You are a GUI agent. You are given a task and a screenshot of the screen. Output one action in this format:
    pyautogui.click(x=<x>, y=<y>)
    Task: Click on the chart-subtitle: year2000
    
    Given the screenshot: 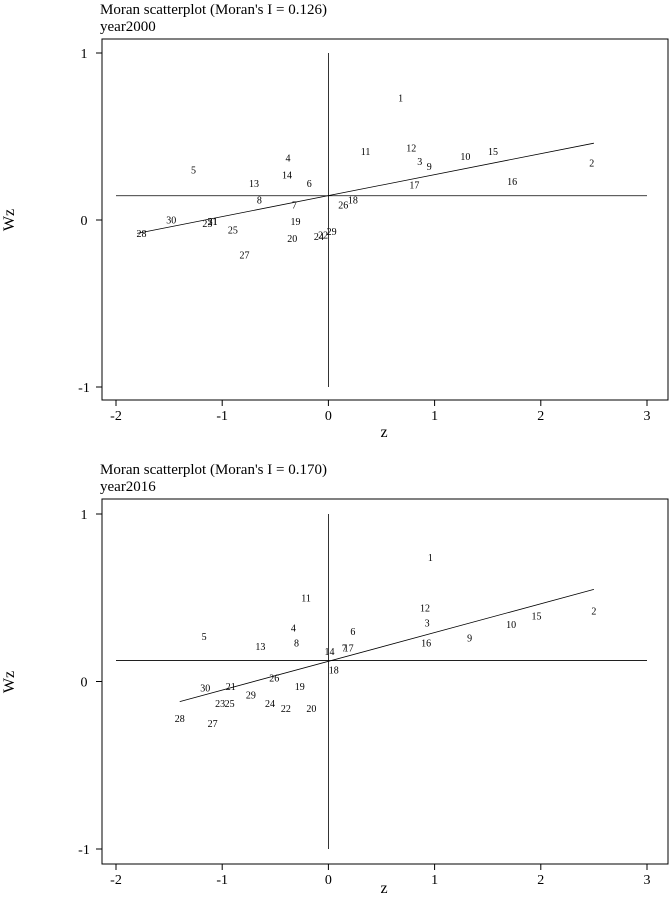 What is the action you would take?
    pyautogui.click(x=128, y=27)
    